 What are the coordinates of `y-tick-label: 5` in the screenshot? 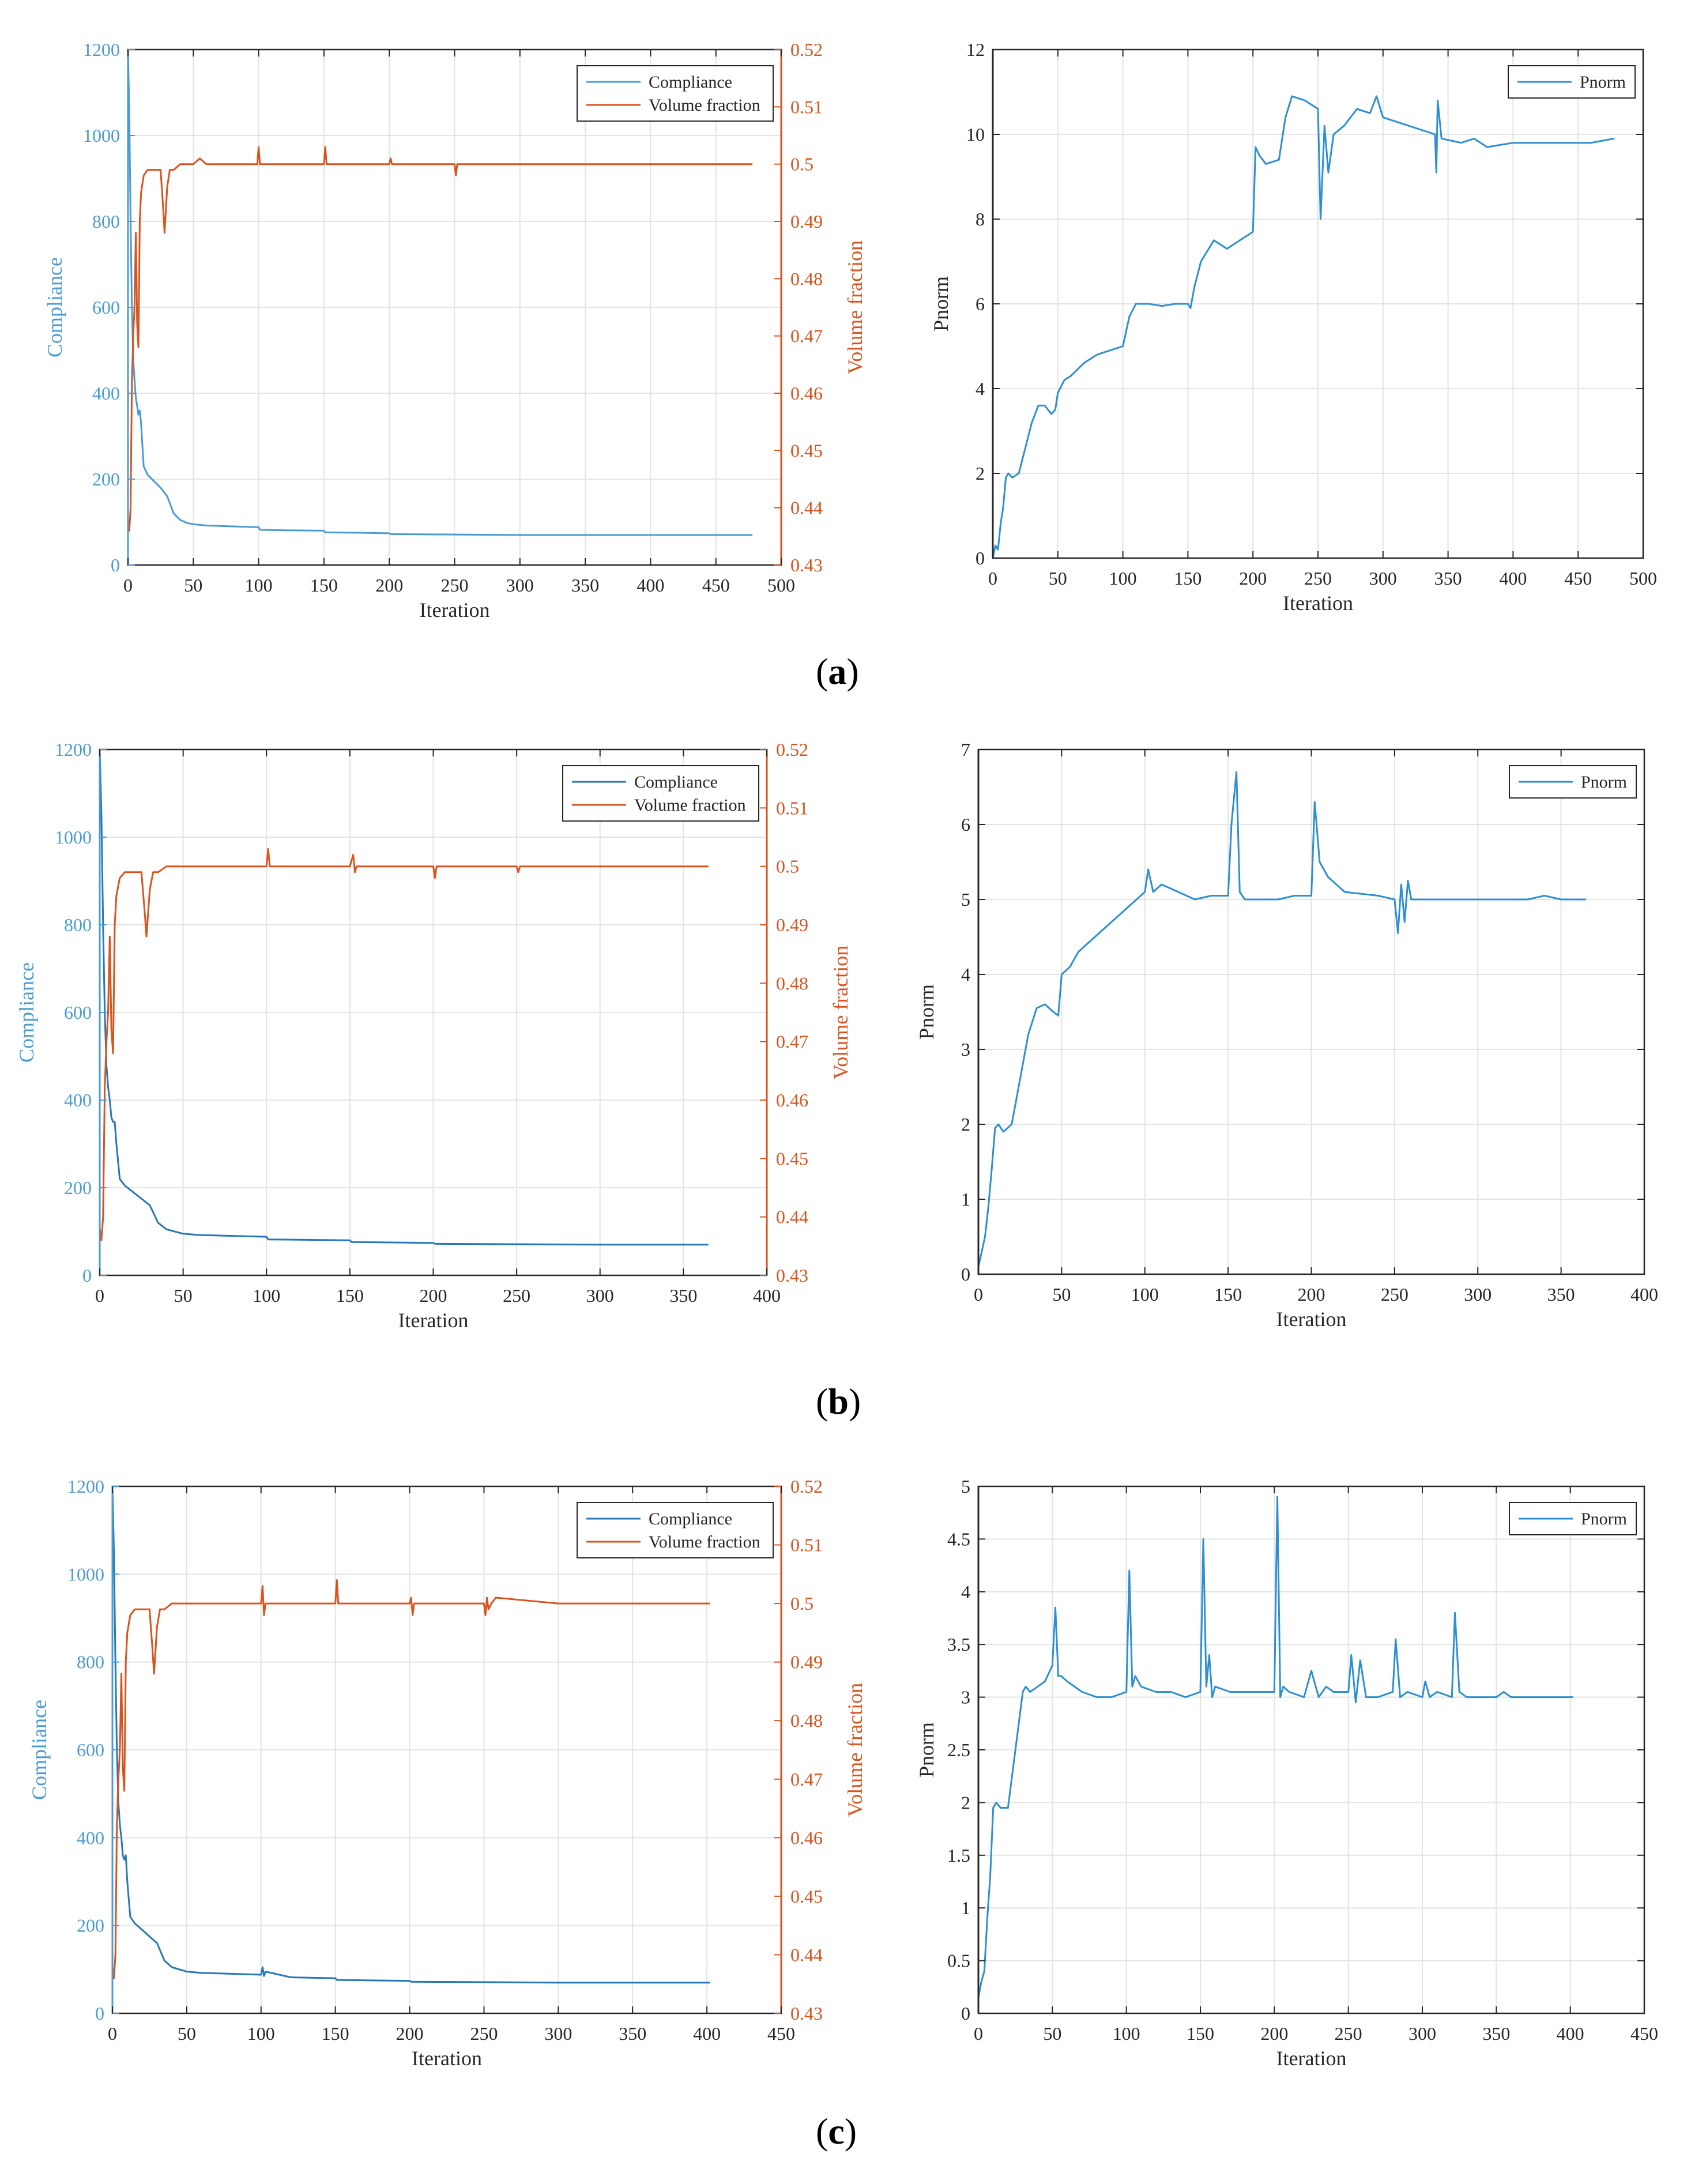 It's located at (966, 1487).